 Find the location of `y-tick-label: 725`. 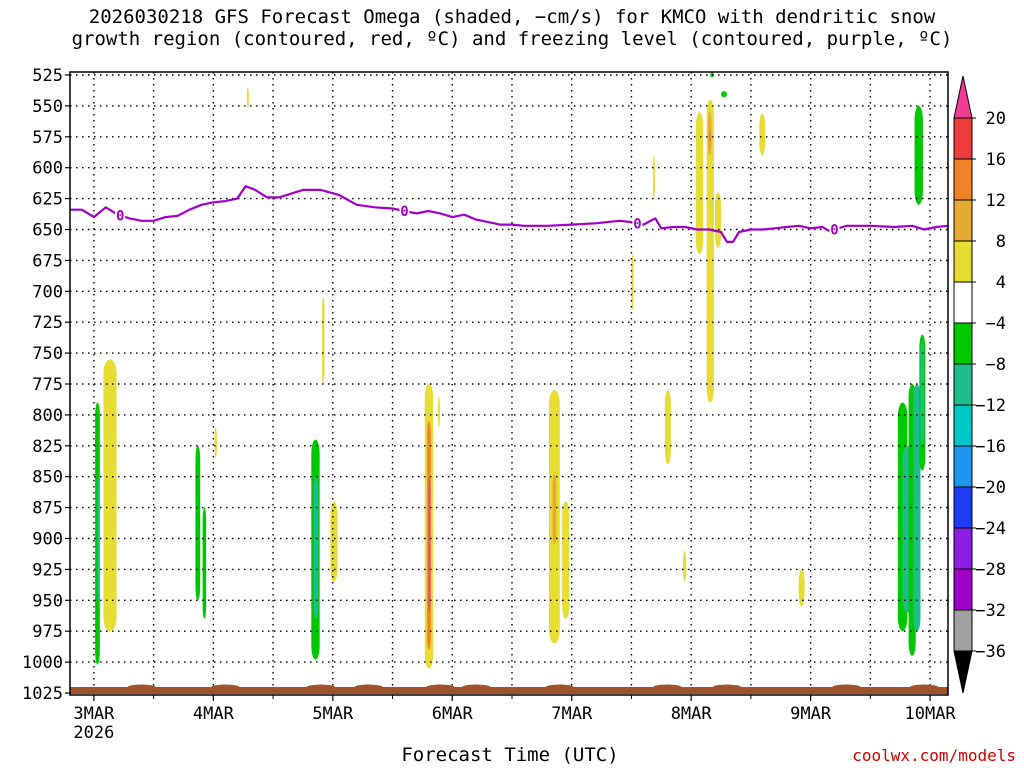

y-tick-label: 725 is located at coordinates (47, 323).